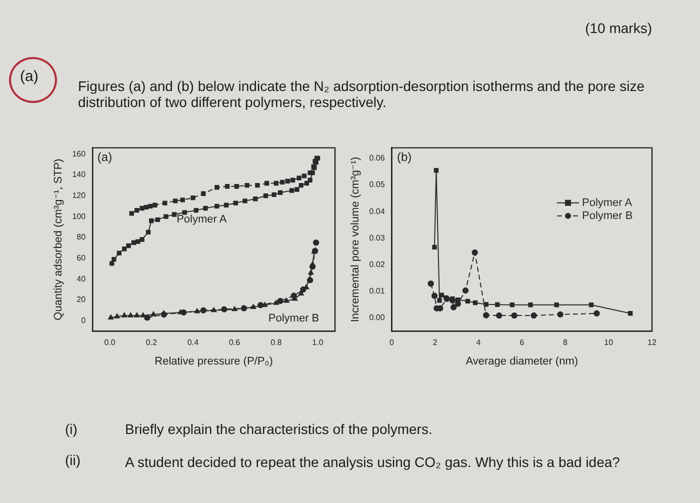 This screenshot has width=700, height=503. I want to click on y-tick-label: 120, so click(79, 195).